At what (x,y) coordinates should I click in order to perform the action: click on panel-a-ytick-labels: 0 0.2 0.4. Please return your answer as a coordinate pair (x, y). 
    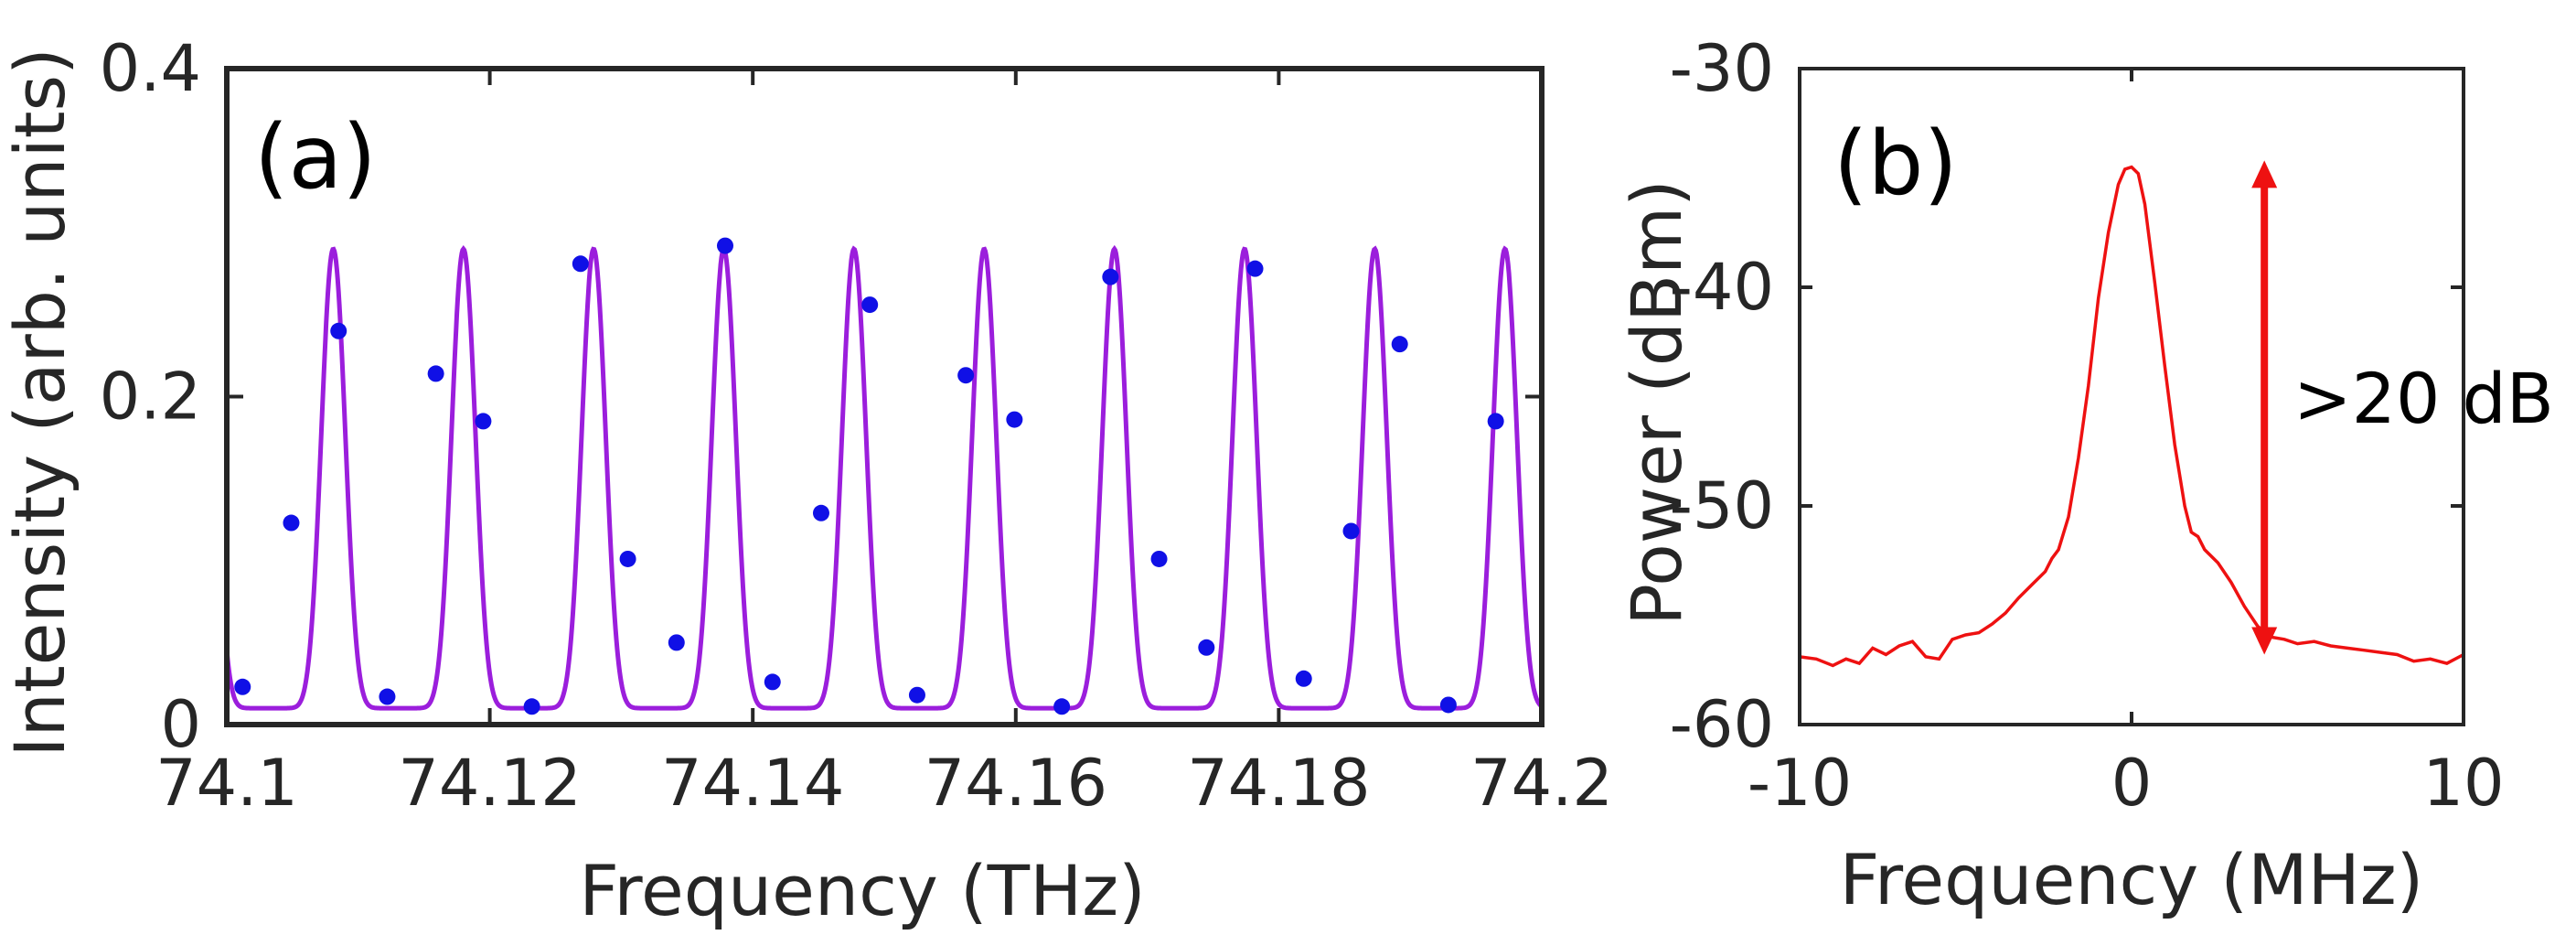
    Looking at the image, I should click on (150, 396).